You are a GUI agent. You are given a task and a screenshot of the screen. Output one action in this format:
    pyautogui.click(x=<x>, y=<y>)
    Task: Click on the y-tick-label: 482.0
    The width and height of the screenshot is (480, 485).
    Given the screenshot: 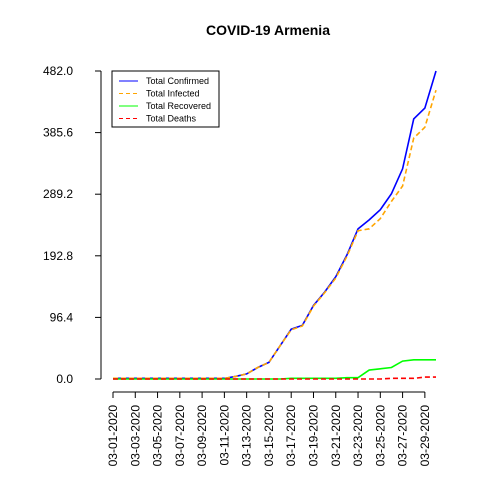 What is the action you would take?
    pyautogui.click(x=58, y=71)
    